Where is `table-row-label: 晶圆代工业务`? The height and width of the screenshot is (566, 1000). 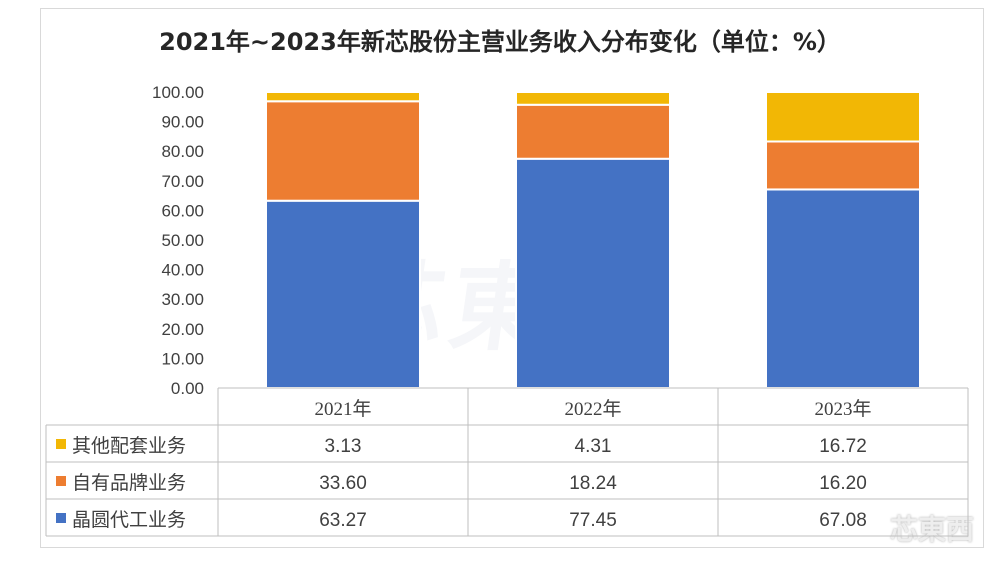 table-row-label: 晶圆代工业务 is located at coordinates (129, 520).